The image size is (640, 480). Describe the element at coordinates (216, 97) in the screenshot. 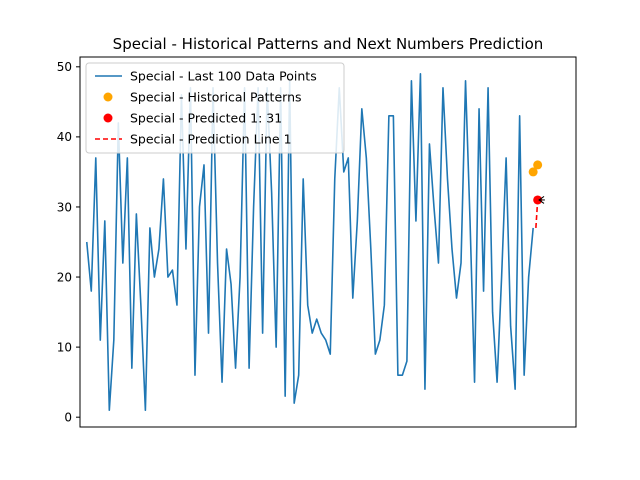

I see `legend-label: Special - Historical Patterns` at that location.